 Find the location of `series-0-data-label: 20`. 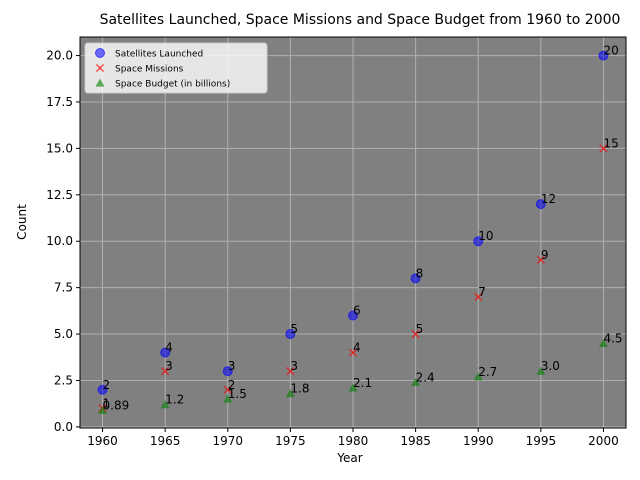

series-0-data-label: 20 is located at coordinates (610, 51).